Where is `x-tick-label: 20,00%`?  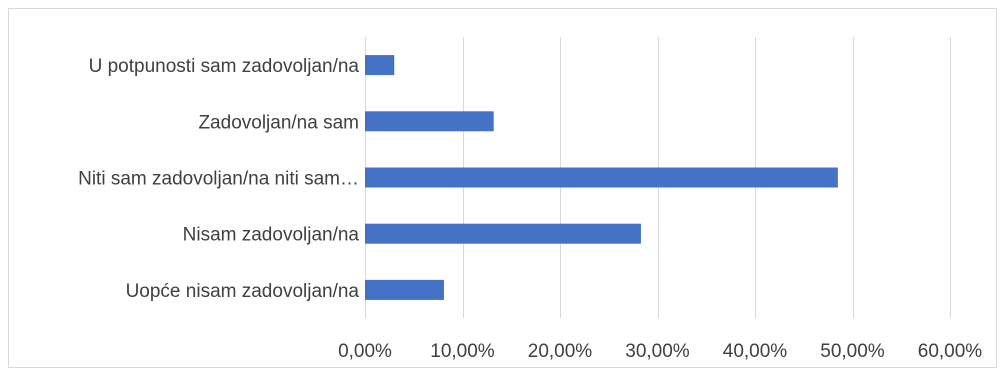
x-tick-label: 20,00% is located at coordinates (560, 351).